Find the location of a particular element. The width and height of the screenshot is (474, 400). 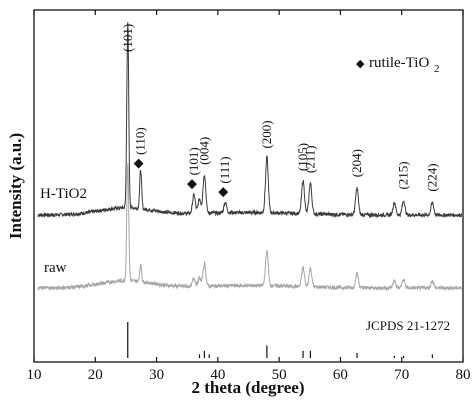

x-tick-label: 70 is located at coordinates (401, 375).